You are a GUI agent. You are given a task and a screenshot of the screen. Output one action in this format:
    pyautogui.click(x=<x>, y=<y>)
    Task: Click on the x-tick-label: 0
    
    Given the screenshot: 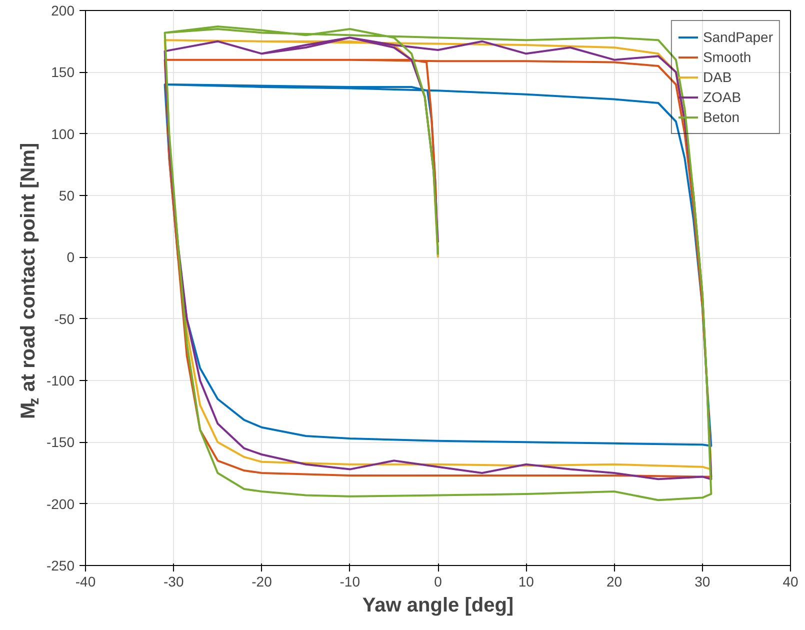 What is the action you would take?
    pyautogui.click(x=438, y=582)
    